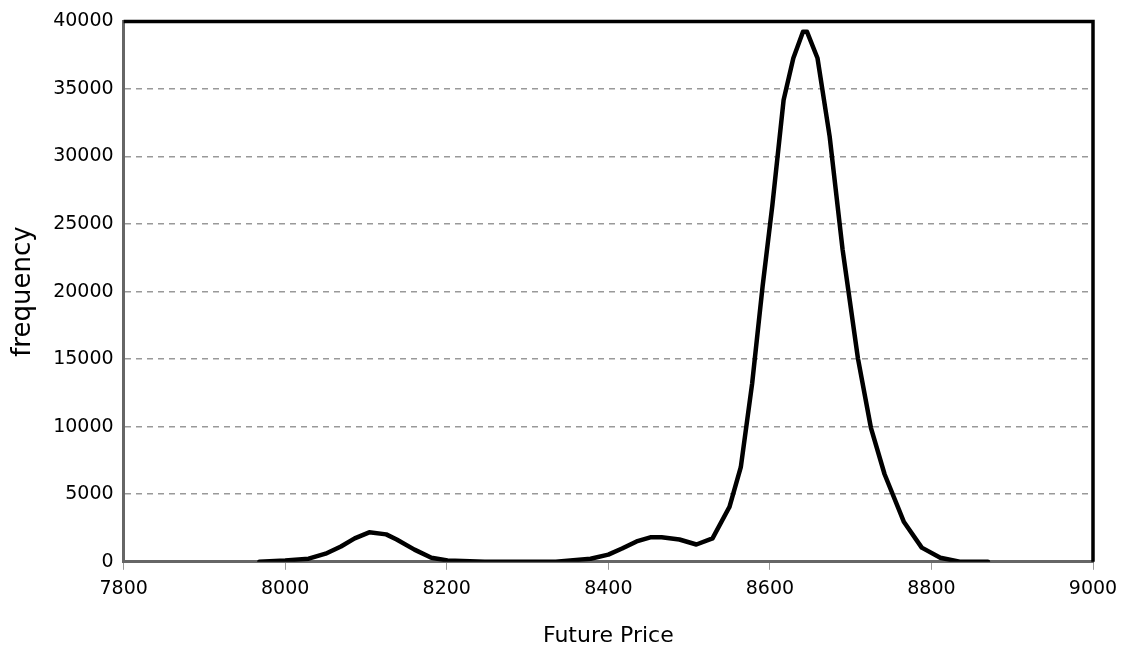 Image resolution: width=1133 pixels, height=659 pixels. I want to click on y-axis-title: frequency, so click(21, 291).